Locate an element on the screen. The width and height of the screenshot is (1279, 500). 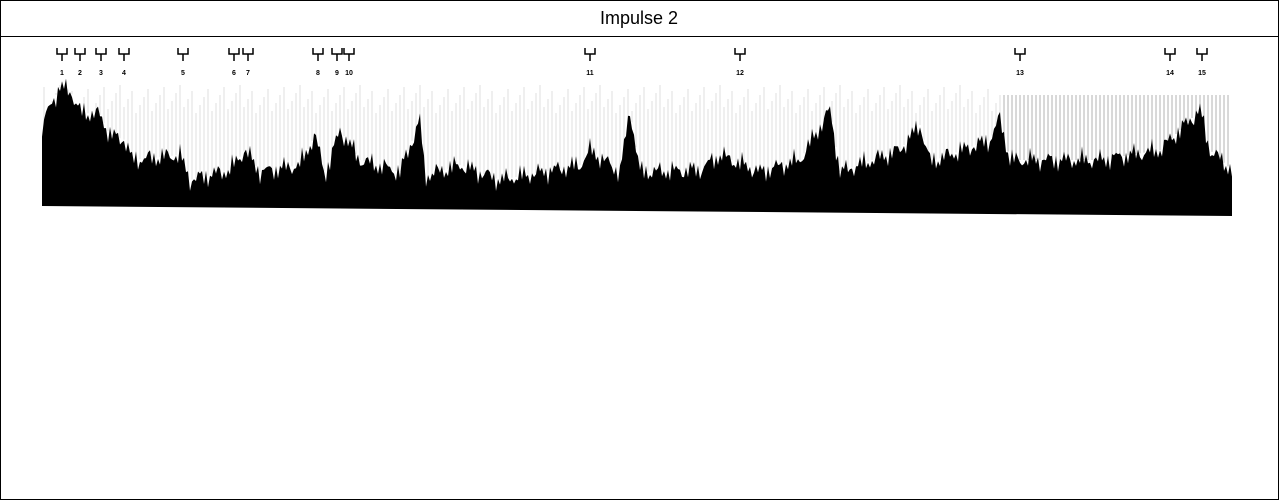
marker-label: 4 is located at coordinates (124, 73).